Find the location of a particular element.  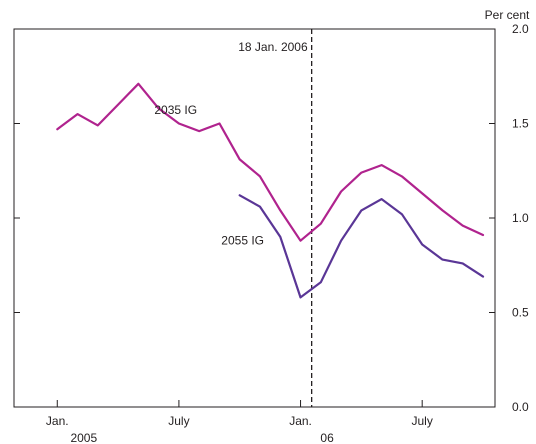

year-label: 2005 is located at coordinates (83, 437).